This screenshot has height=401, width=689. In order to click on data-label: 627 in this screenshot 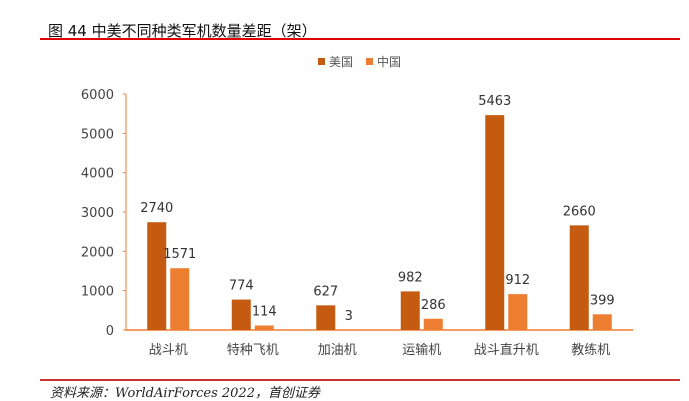, I will do `click(325, 291)`.